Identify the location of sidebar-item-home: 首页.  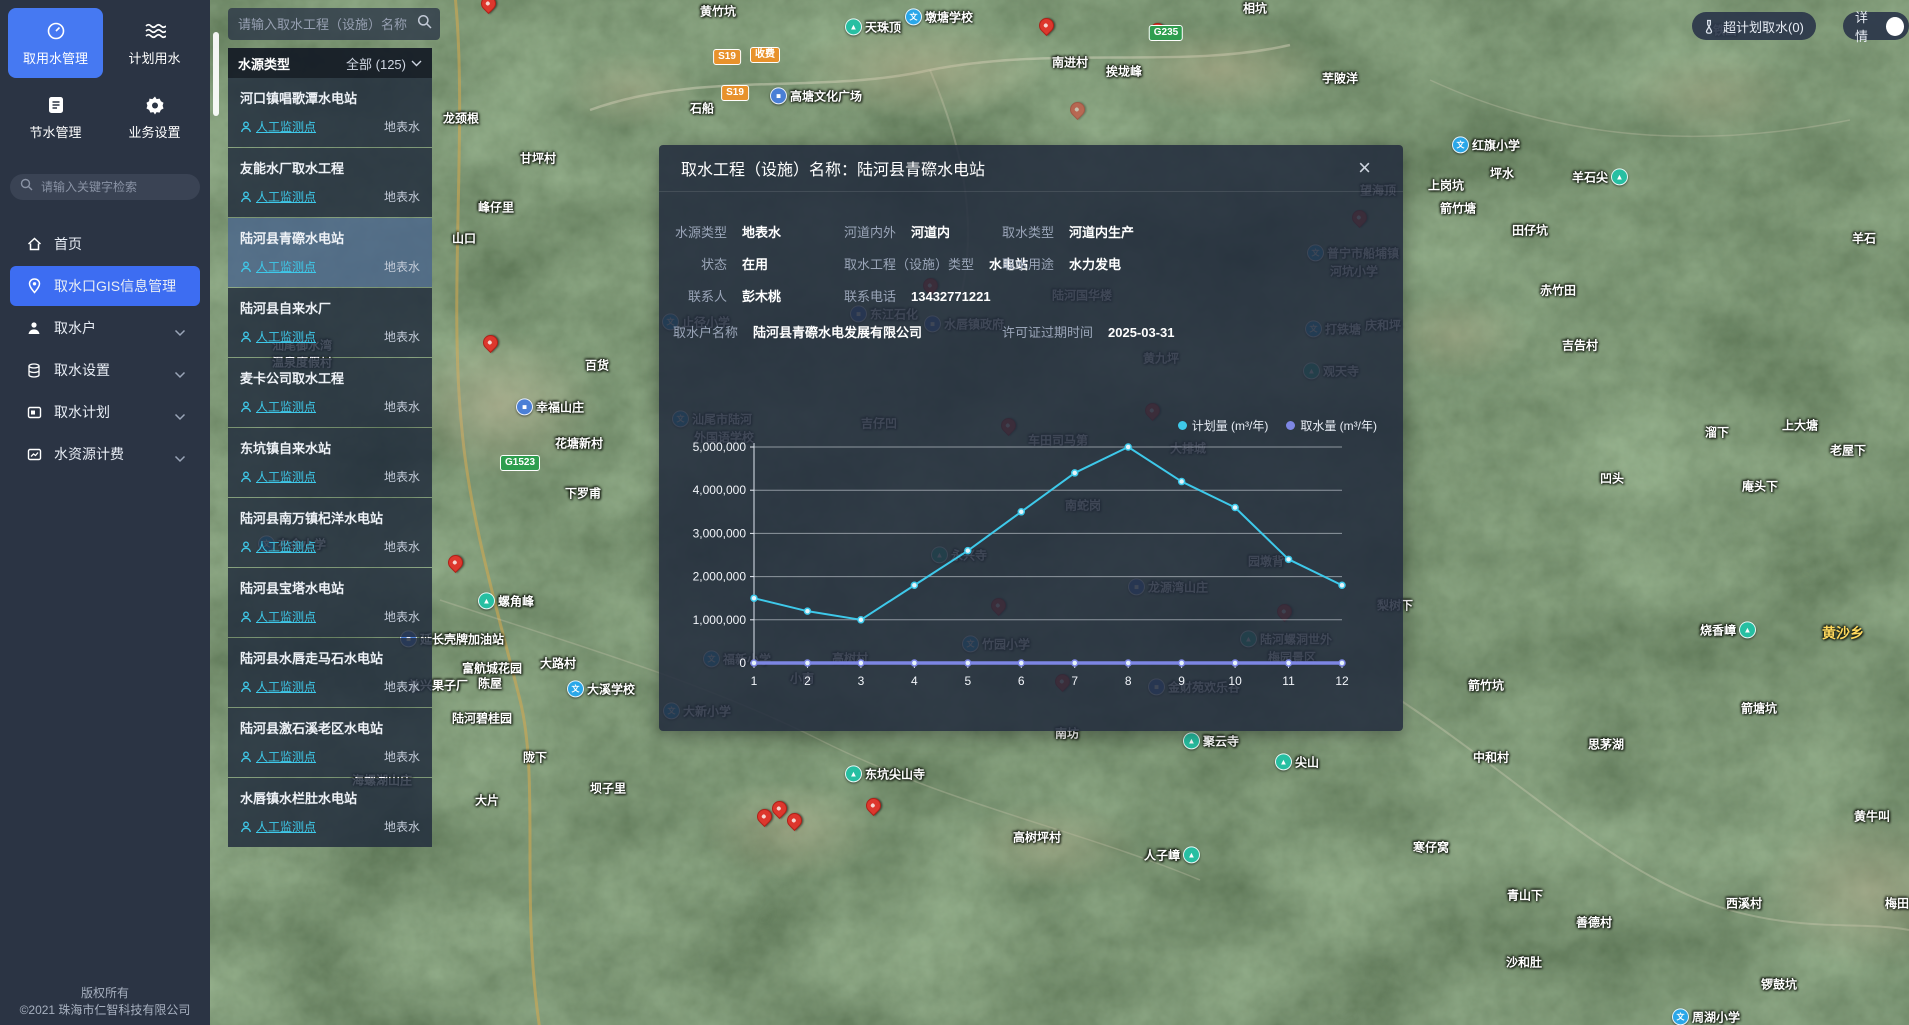
(105, 244).